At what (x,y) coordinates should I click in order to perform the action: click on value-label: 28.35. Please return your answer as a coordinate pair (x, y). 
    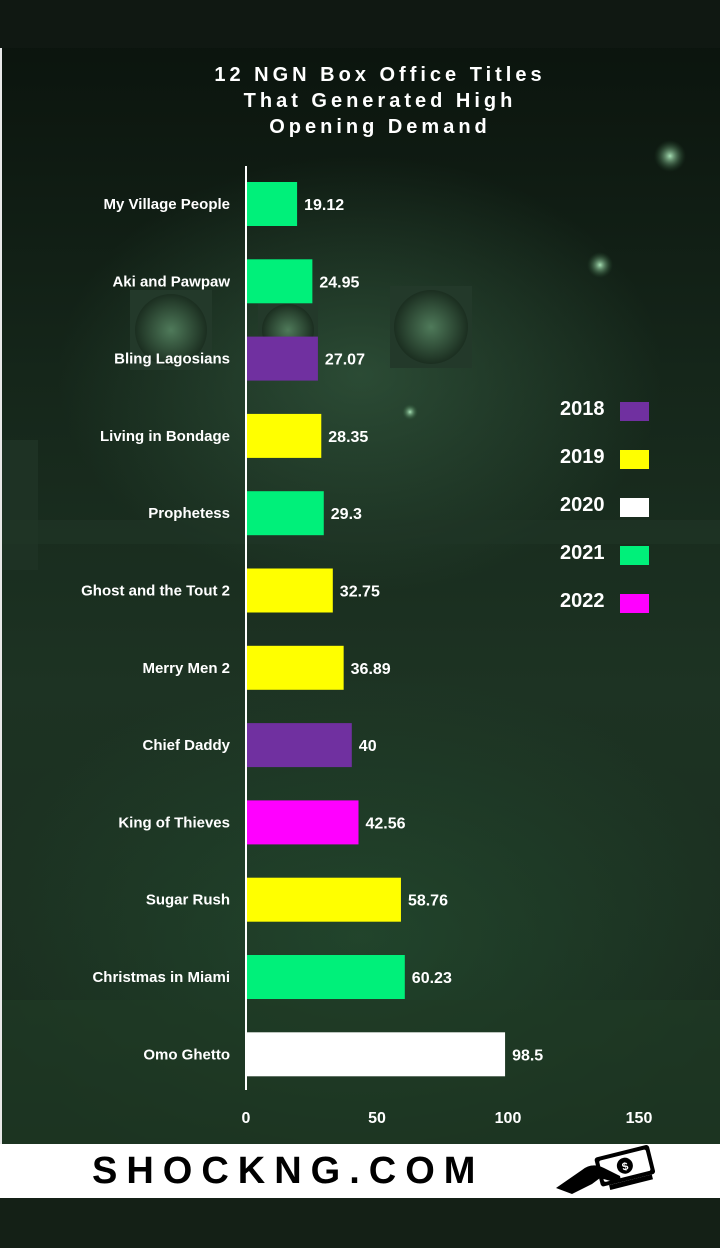
    Looking at the image, I should click on (348, 437).